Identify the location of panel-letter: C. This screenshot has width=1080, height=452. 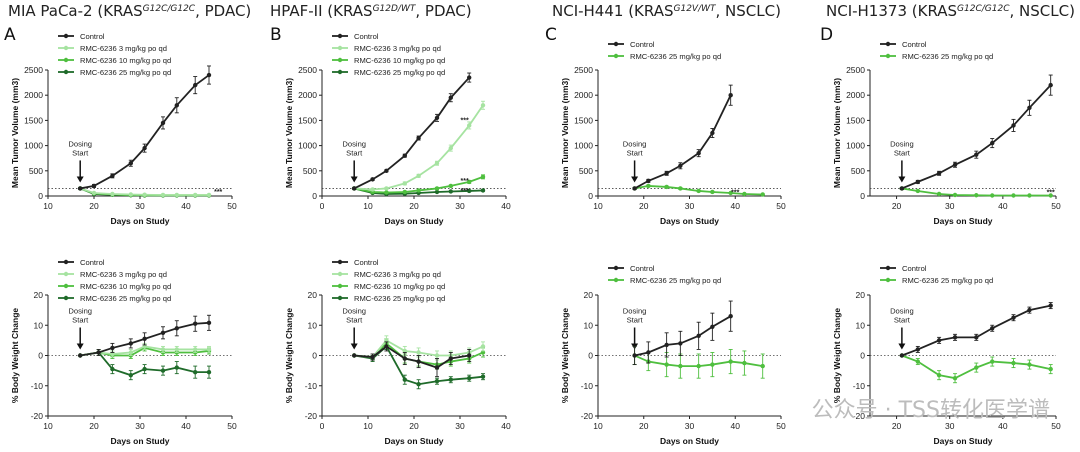
(551, 35).